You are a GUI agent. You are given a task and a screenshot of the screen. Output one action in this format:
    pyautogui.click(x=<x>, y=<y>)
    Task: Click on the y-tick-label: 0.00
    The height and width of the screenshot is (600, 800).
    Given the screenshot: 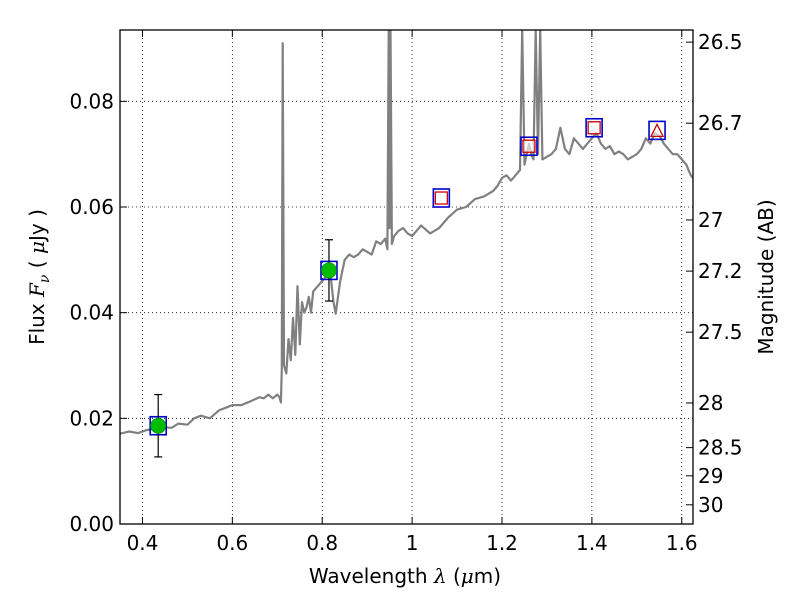 What is the action you would take?
    pyautogui.click(x=91, y=524)
    